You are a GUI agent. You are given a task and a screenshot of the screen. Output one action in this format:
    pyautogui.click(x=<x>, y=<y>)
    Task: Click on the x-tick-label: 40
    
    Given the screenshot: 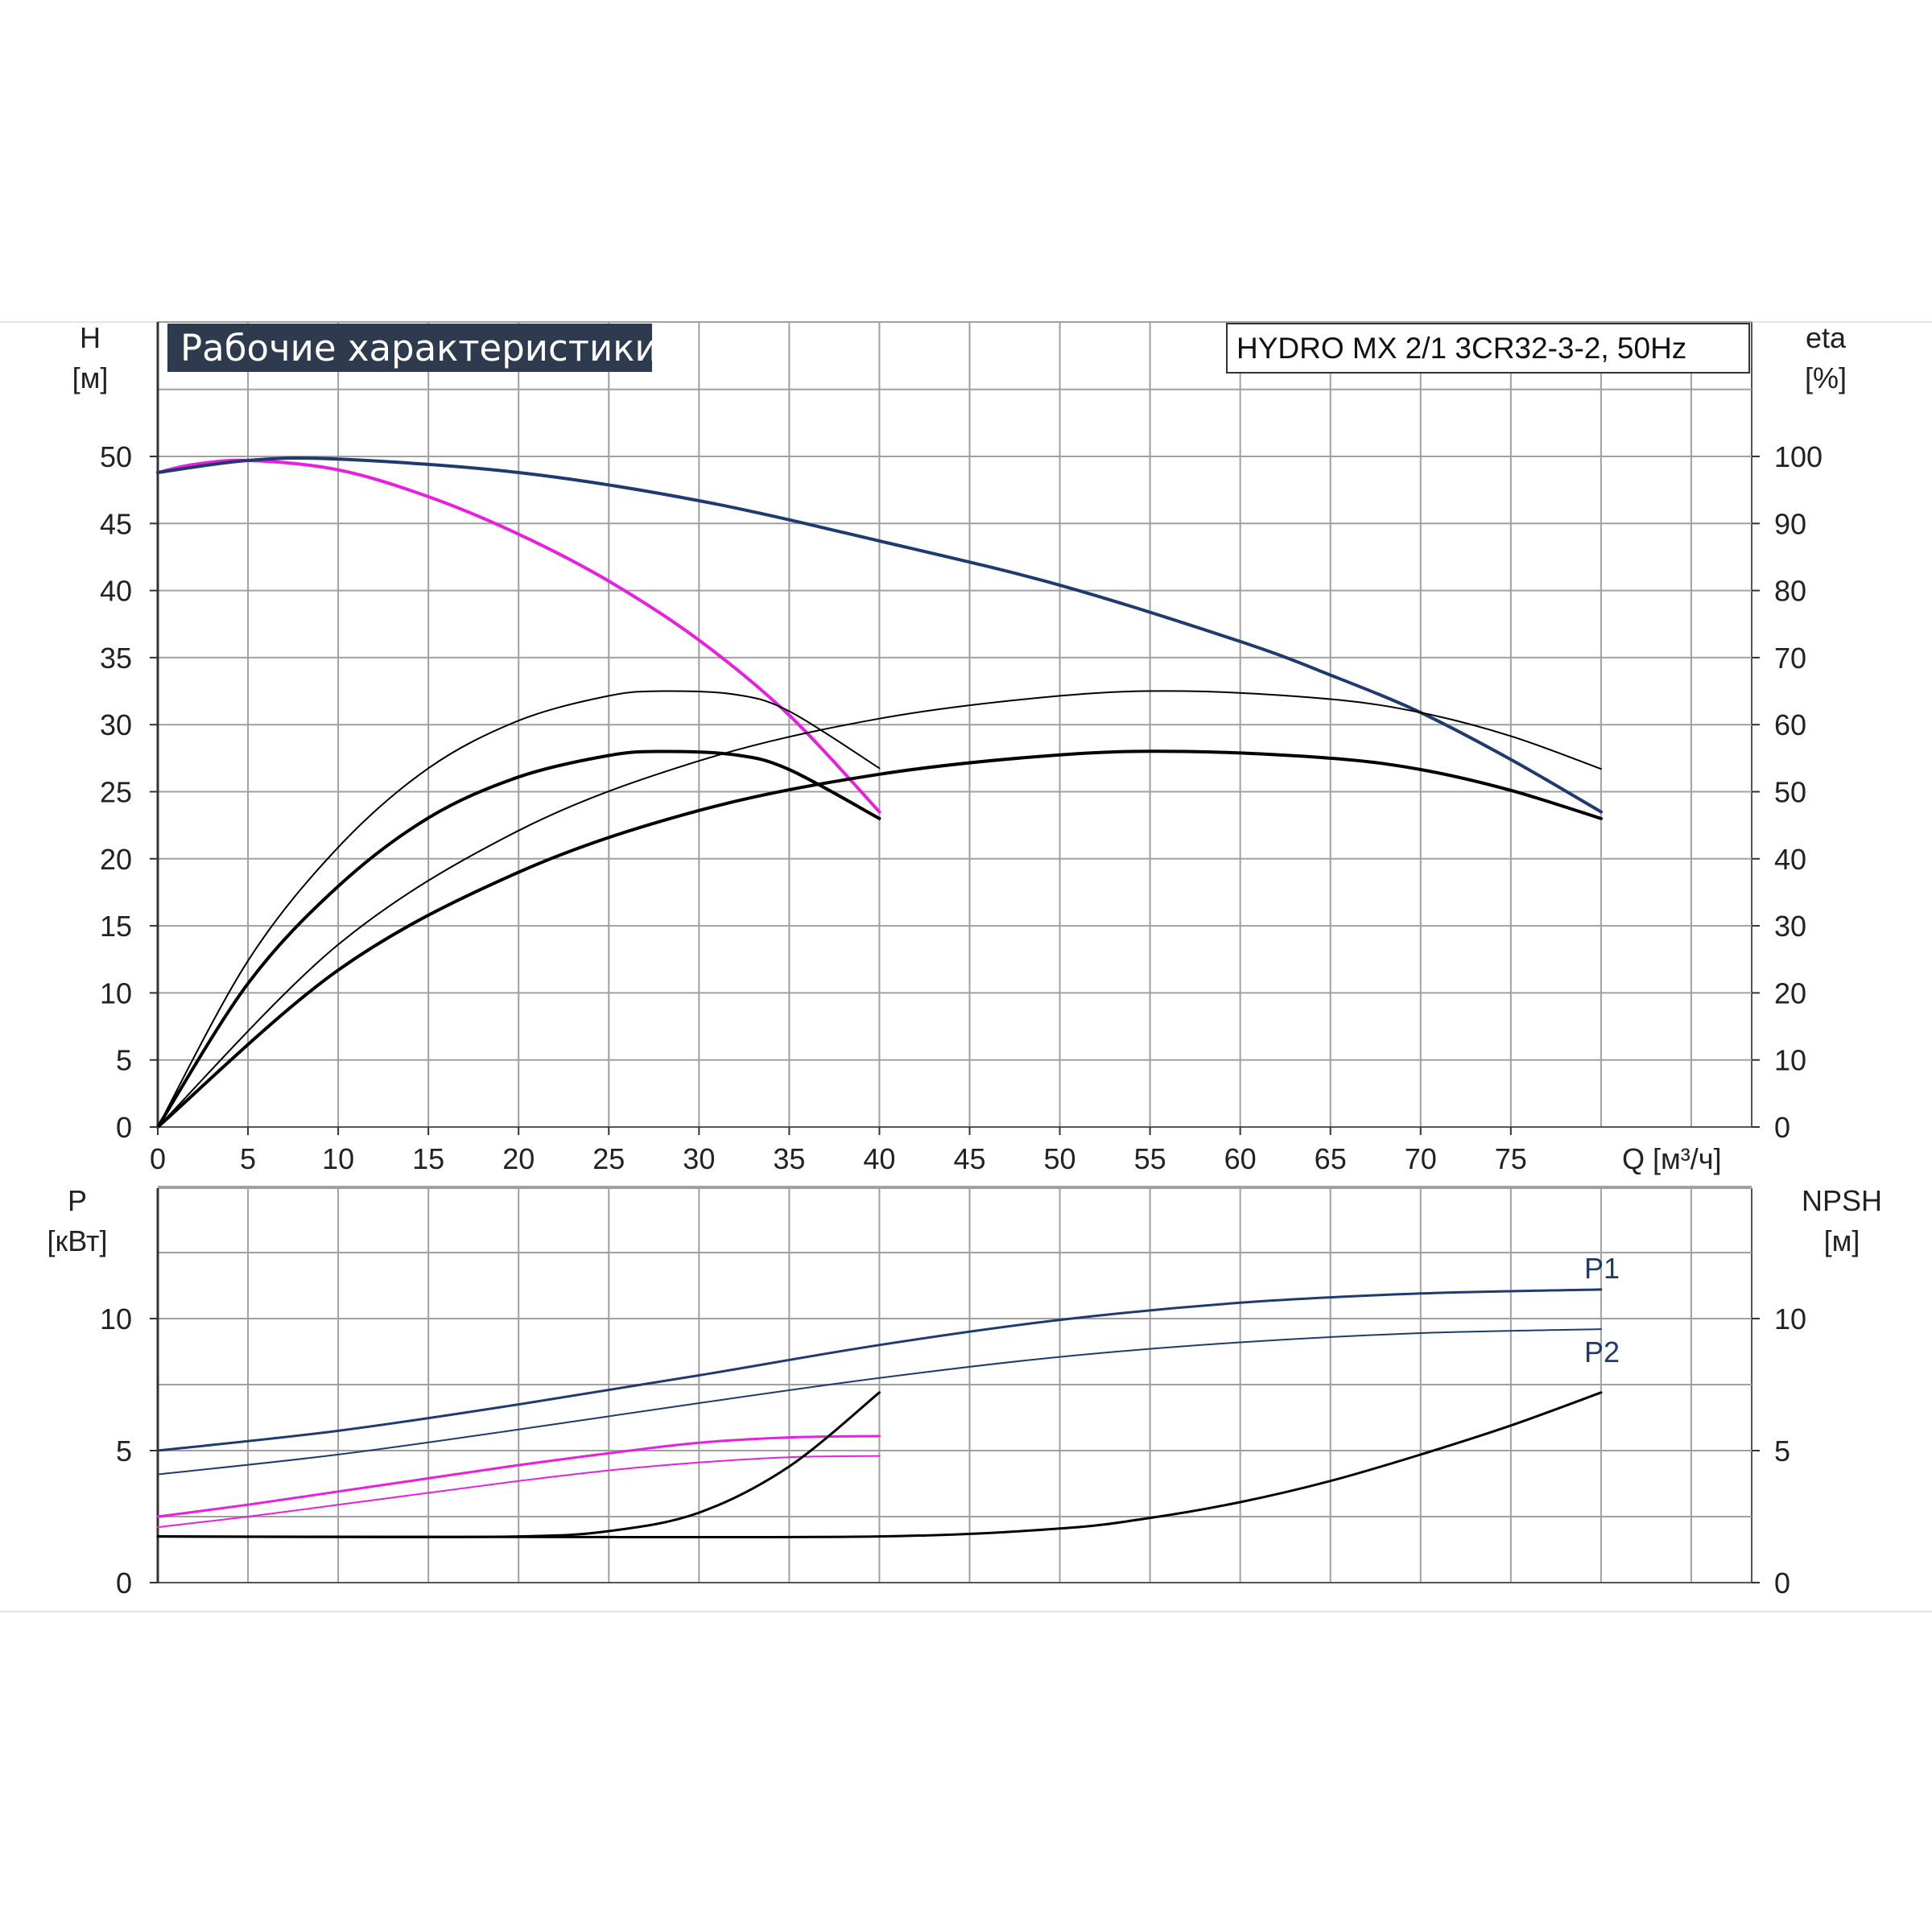 What is the action you would take?
    pyautogui.click(x=879, y=1158)
    